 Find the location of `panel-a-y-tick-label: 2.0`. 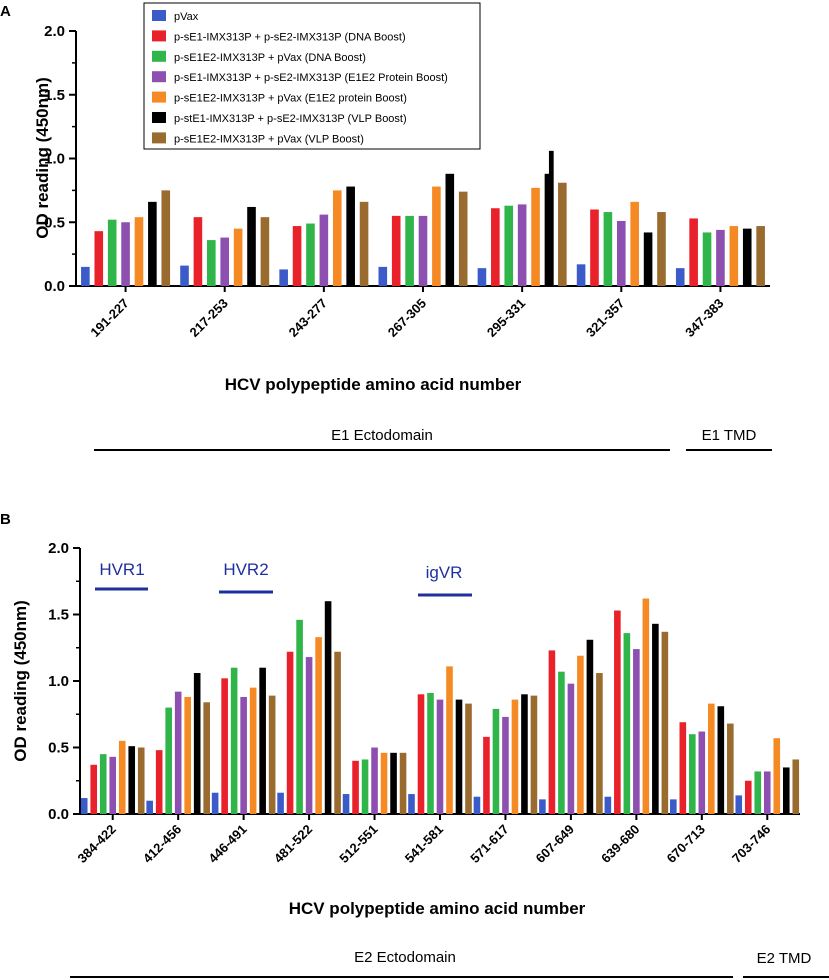

panel-a-y-tick-label: 2.0 is located at coordinates (54, 31).